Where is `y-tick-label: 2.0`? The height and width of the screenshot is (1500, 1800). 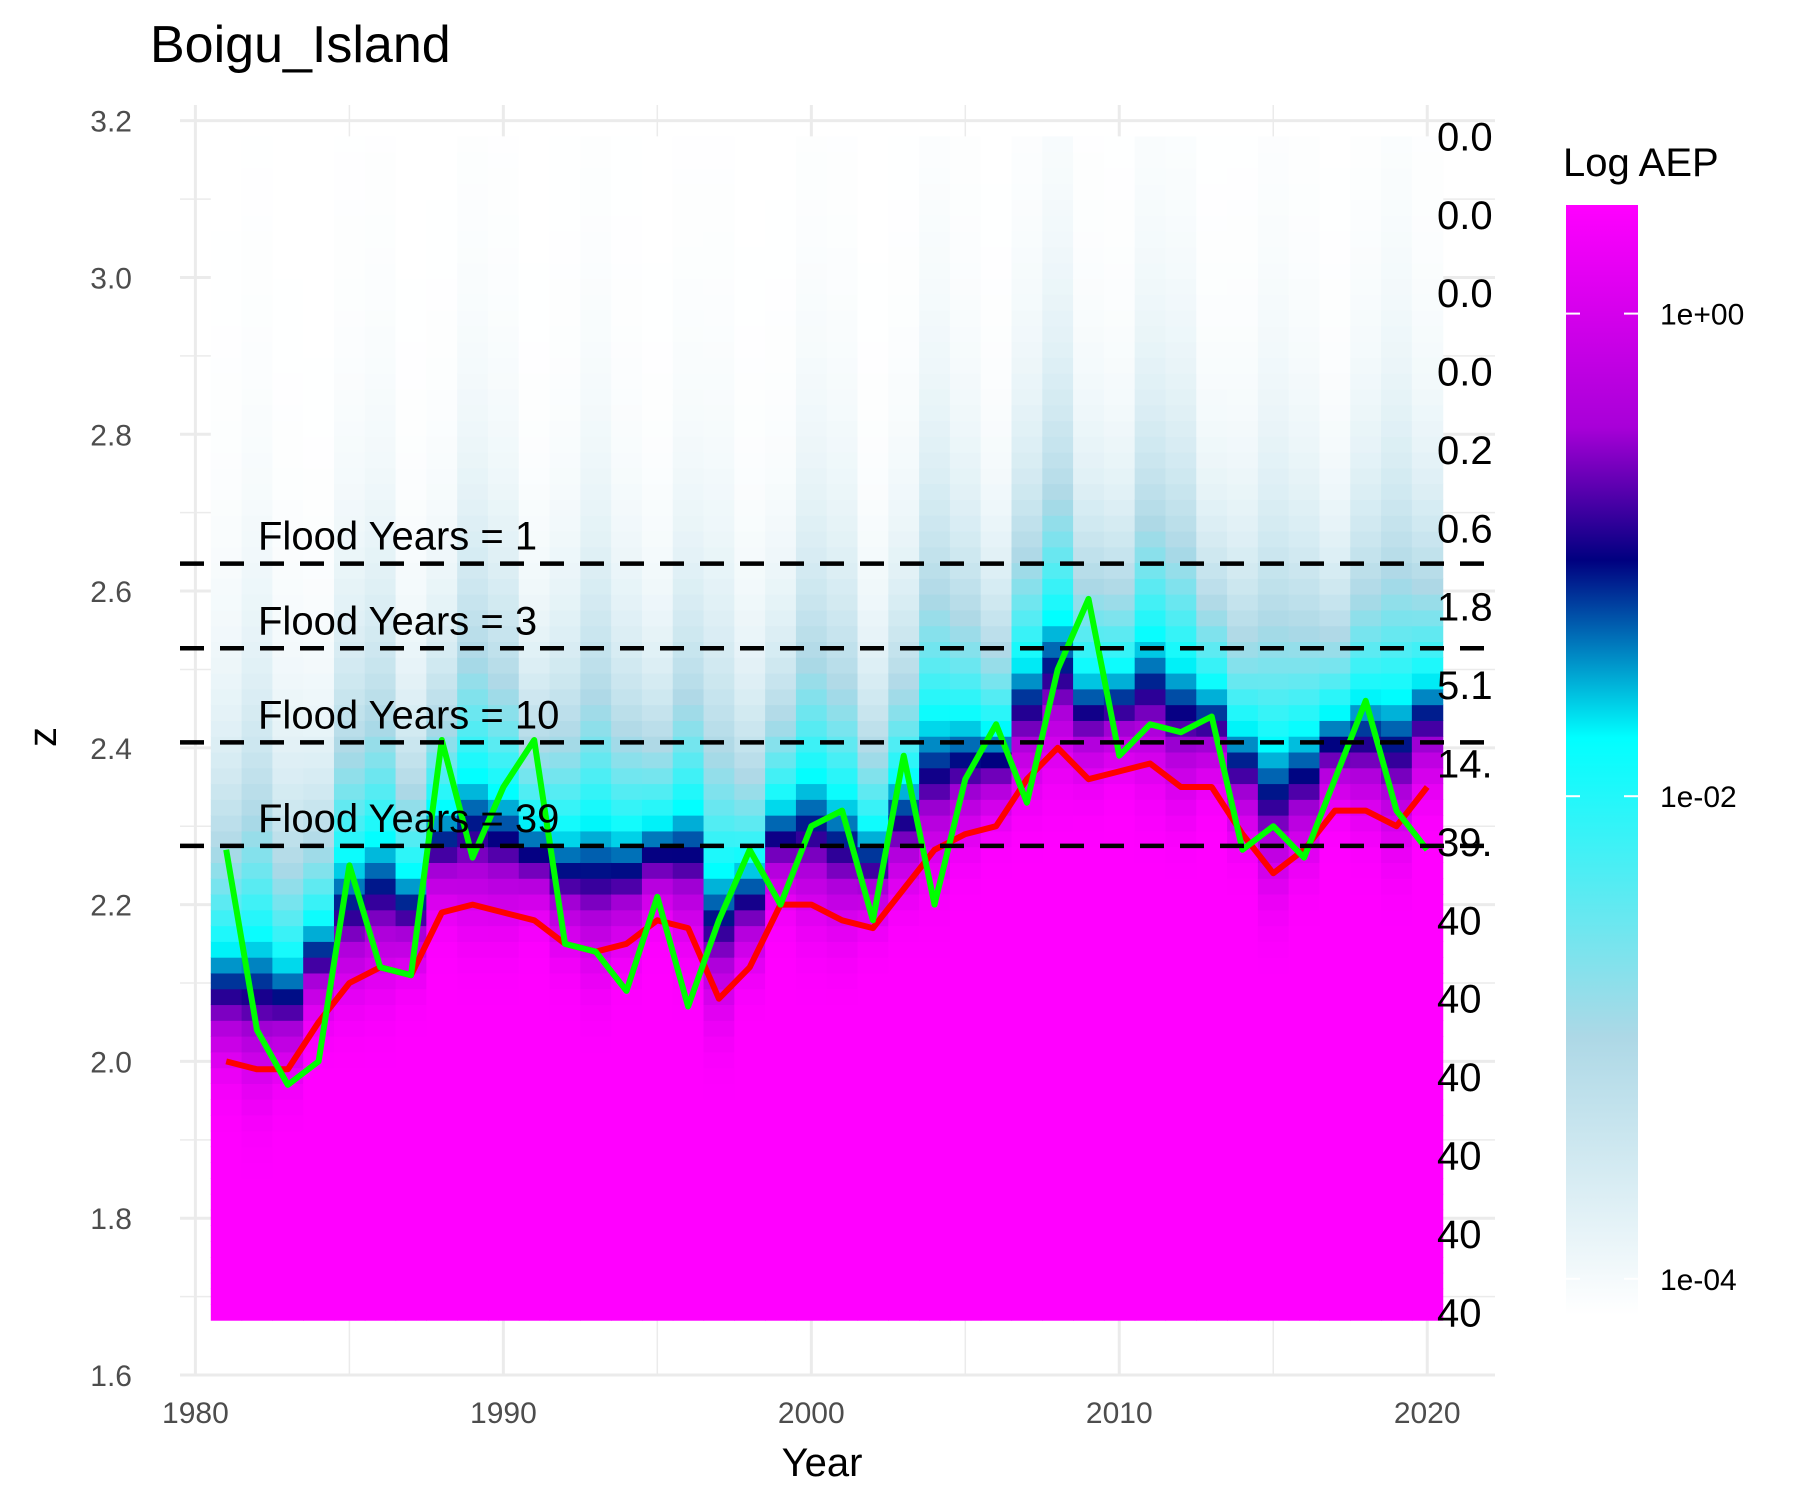 y-tick-label: 2.0 is located at coordinates (111, 1062).